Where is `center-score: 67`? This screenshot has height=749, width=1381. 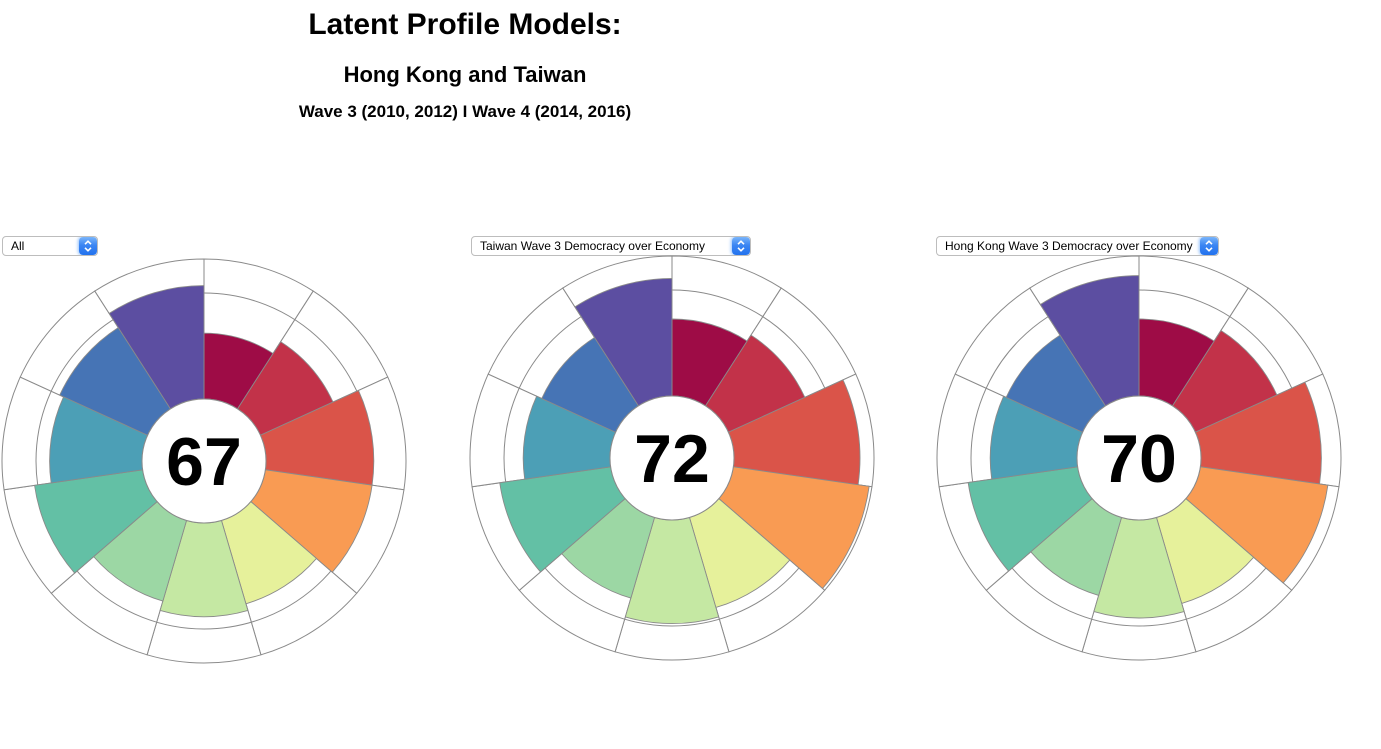 center-score: 67 is located at coordinates (204, 462).